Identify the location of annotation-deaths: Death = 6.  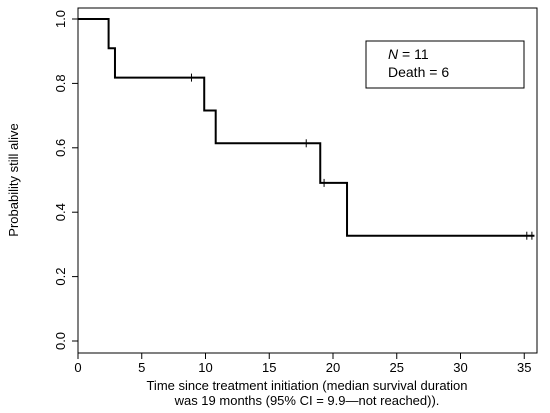
(418, 72).